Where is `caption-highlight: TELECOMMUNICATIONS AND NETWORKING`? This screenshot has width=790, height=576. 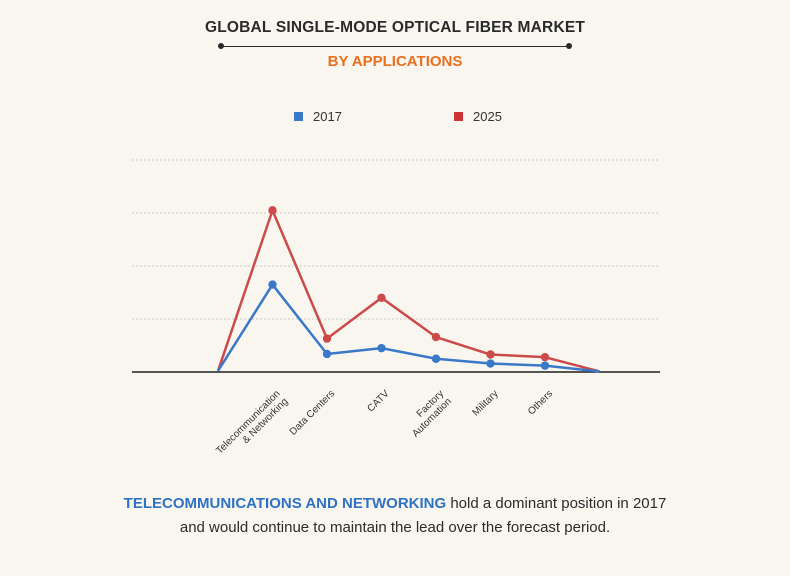 caption-highlight: TELECOMMUNICATIONS AND NETWORKING is located at coordinates (285, 503).